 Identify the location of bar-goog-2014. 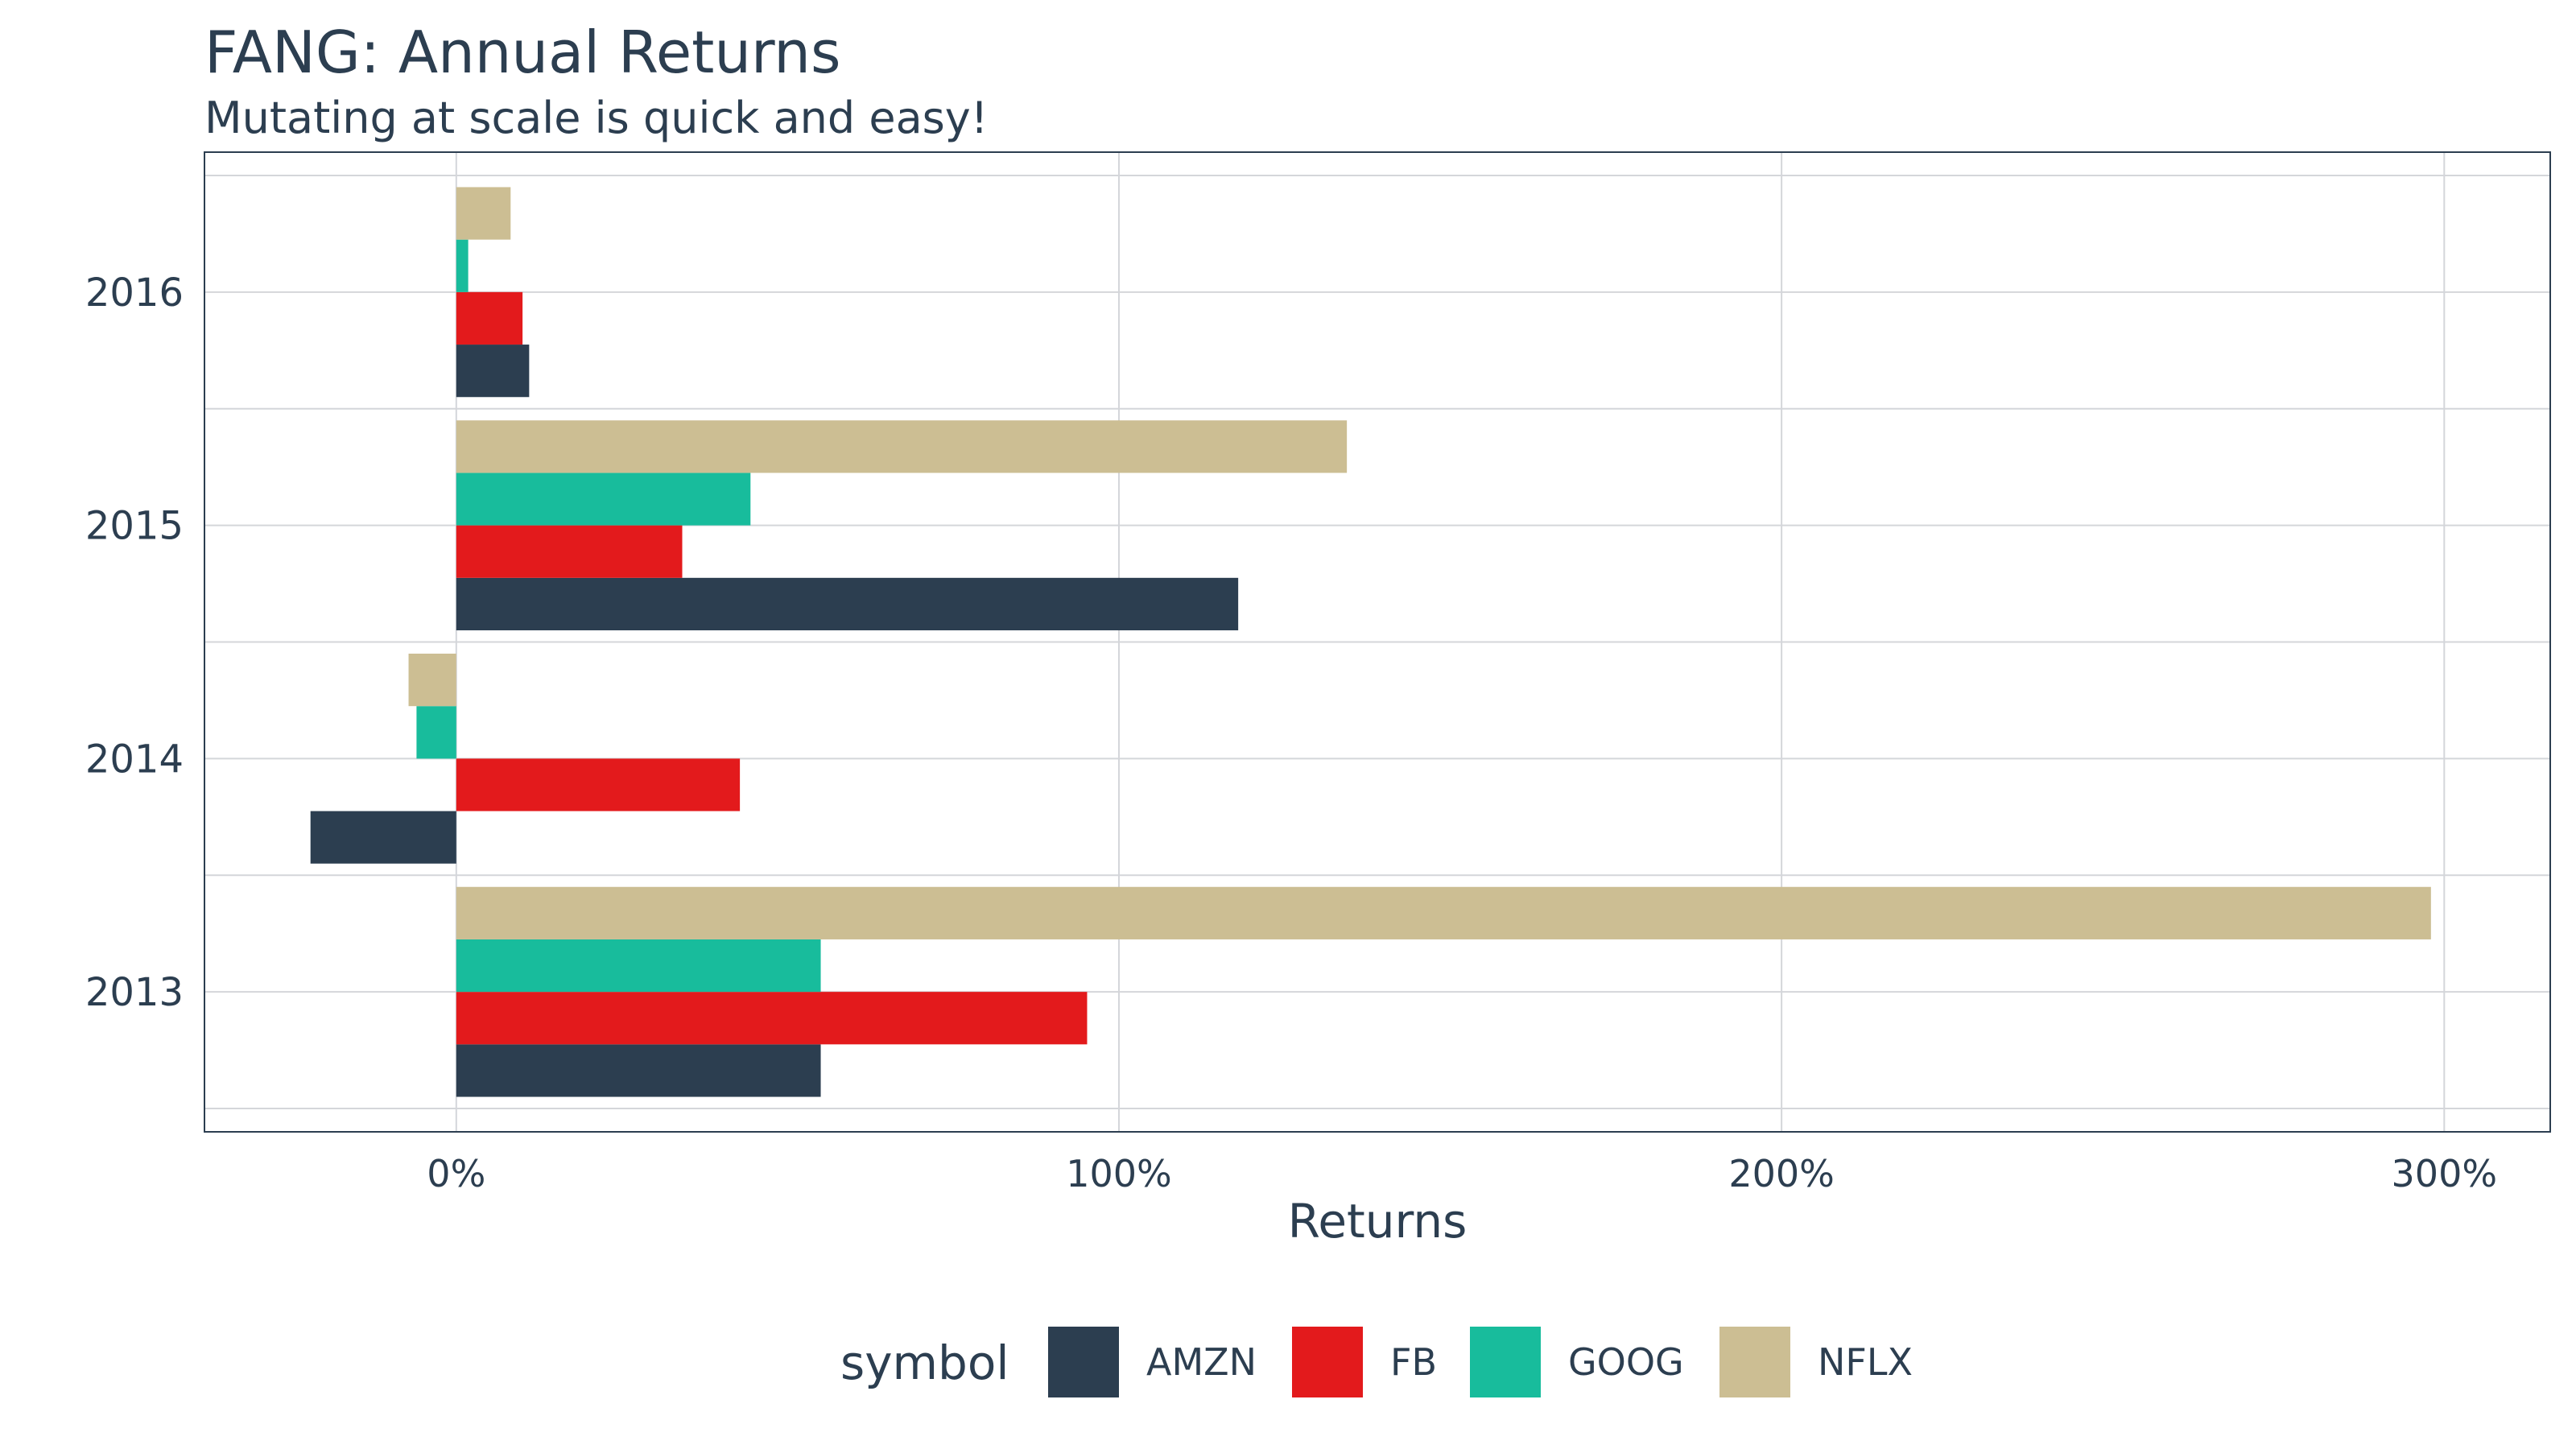
(436, 732).